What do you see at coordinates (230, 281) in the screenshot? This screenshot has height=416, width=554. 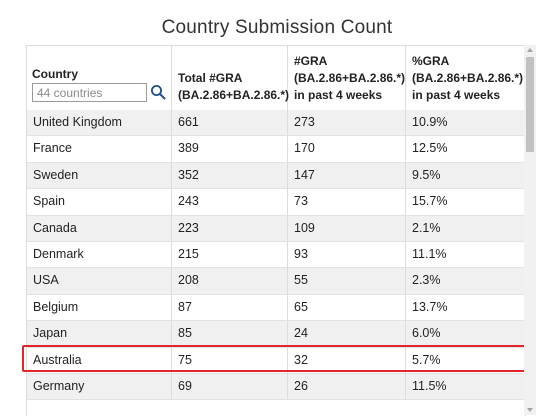 I see `cell-total: 208` at bounding box center [230, 281].